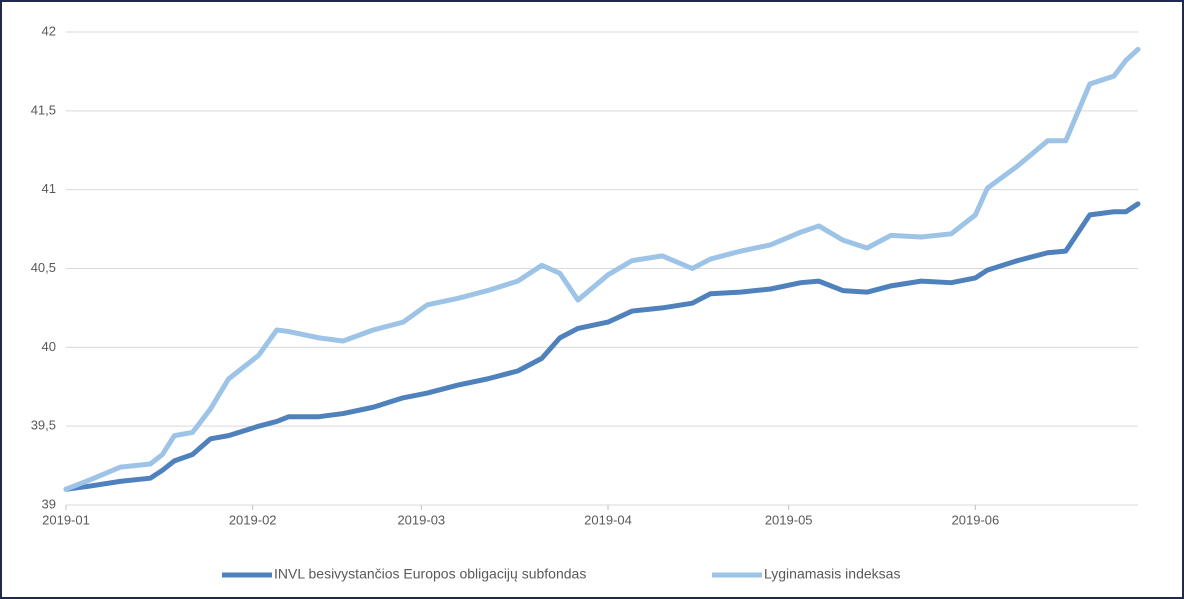  Describe the element at coordinates (832, 574) in the screenshot. I see `legend-label: Lyginamasis indeksas` at that location.